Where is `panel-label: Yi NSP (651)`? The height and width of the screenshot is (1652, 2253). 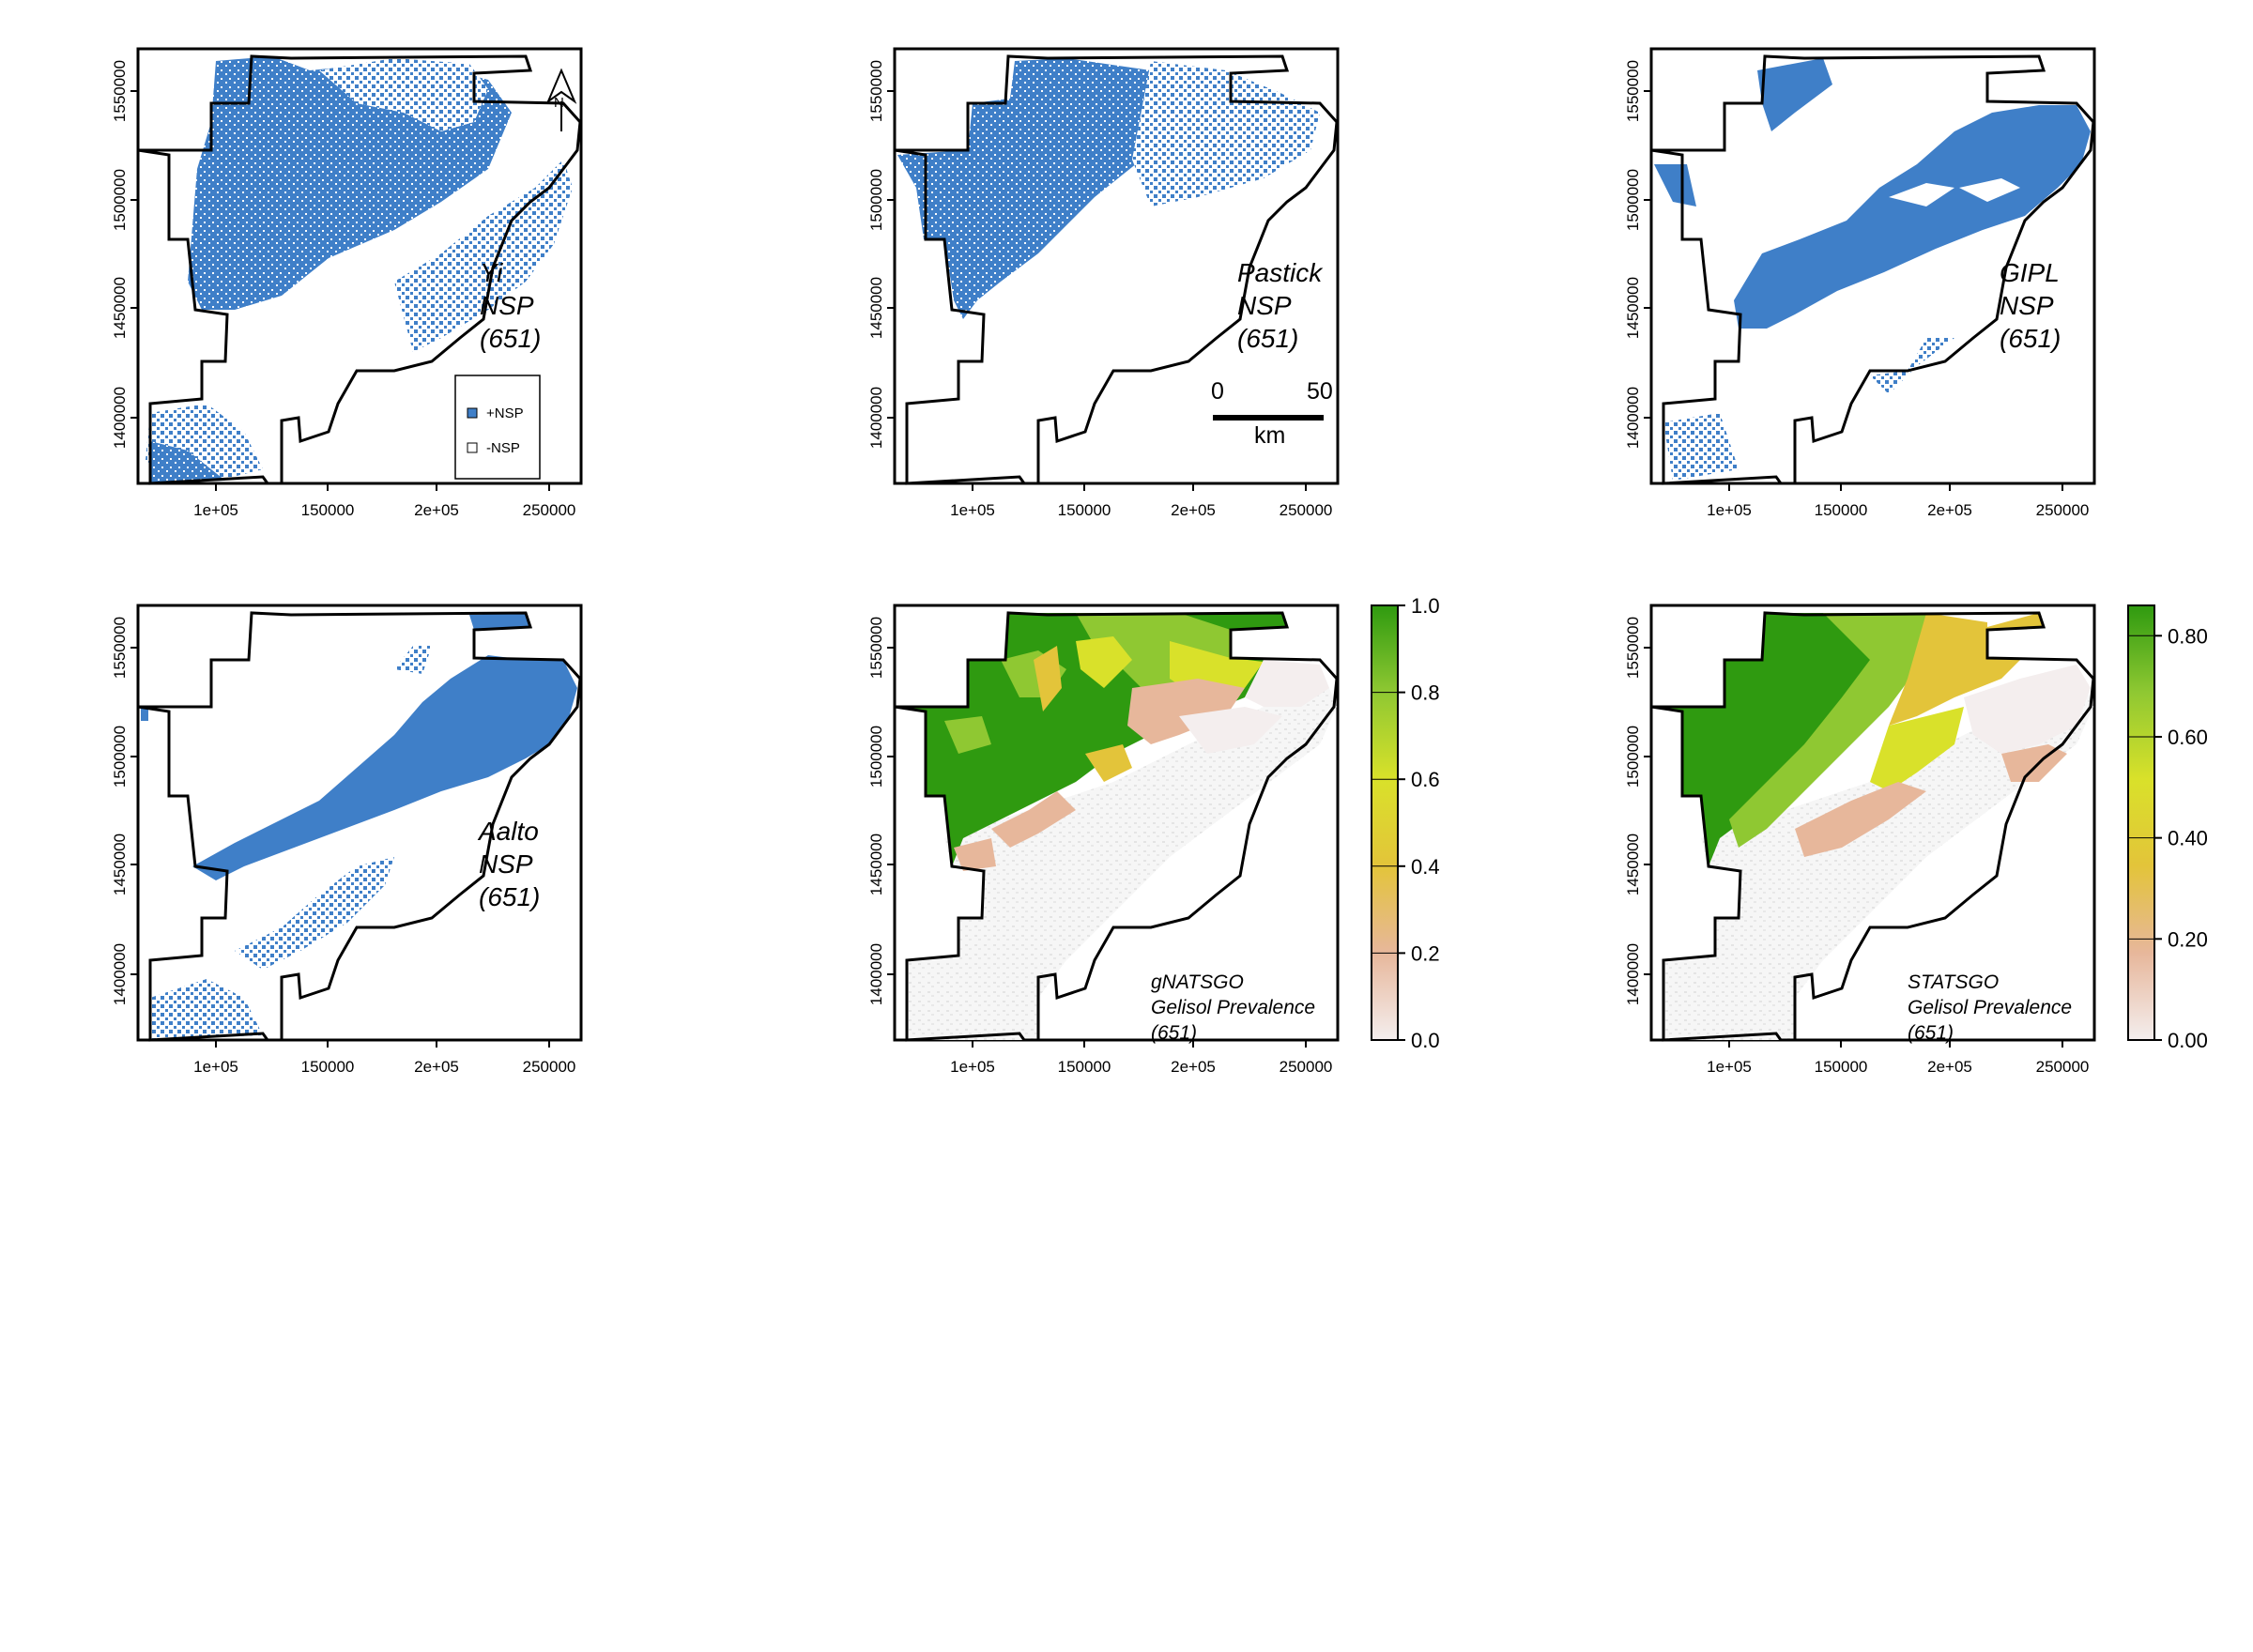
panel-label: Yi NSP (651) is located at coordinates (510, 305).